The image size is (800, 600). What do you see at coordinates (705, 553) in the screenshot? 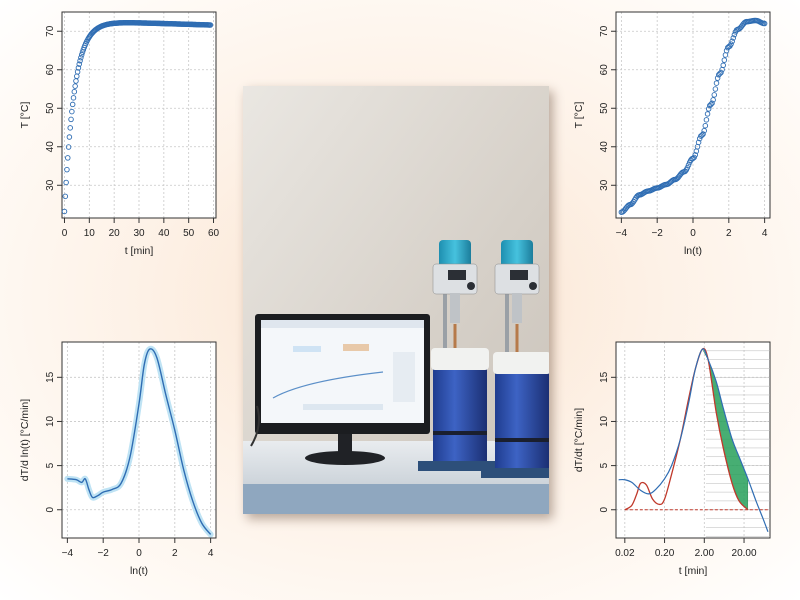
I see `x-tick-label: 2.00` at bounding box center [705, 553].